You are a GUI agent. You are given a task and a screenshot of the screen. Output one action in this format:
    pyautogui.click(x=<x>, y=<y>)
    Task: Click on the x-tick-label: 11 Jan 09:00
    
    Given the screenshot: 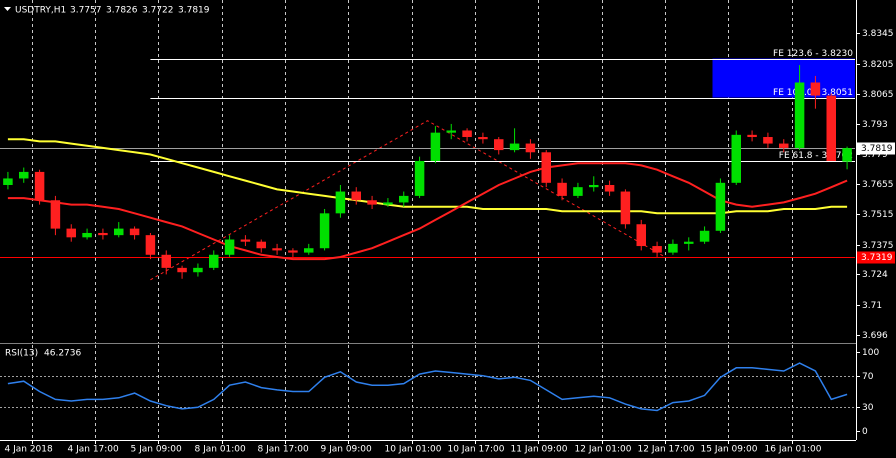 What is the action you would take?
    pyautogui.click(x=539, y=450)
    